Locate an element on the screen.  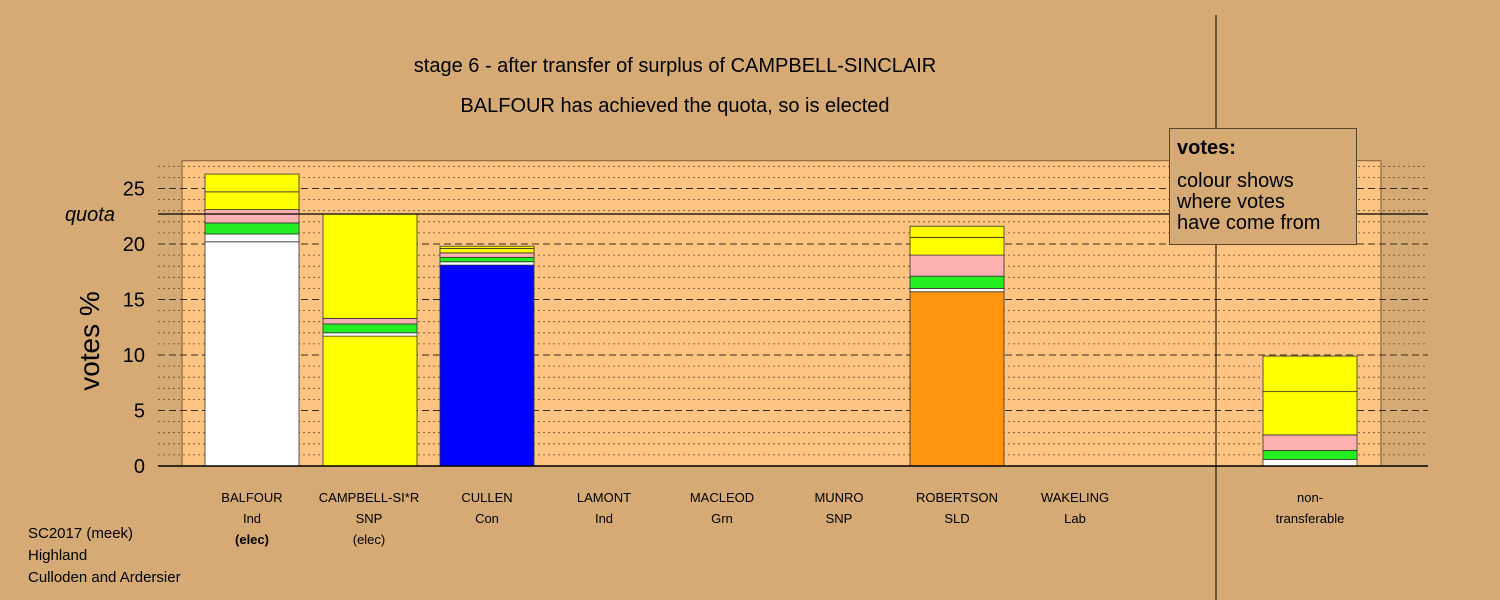
candidate-name: LAMONT is located at coordinates (604, 497).